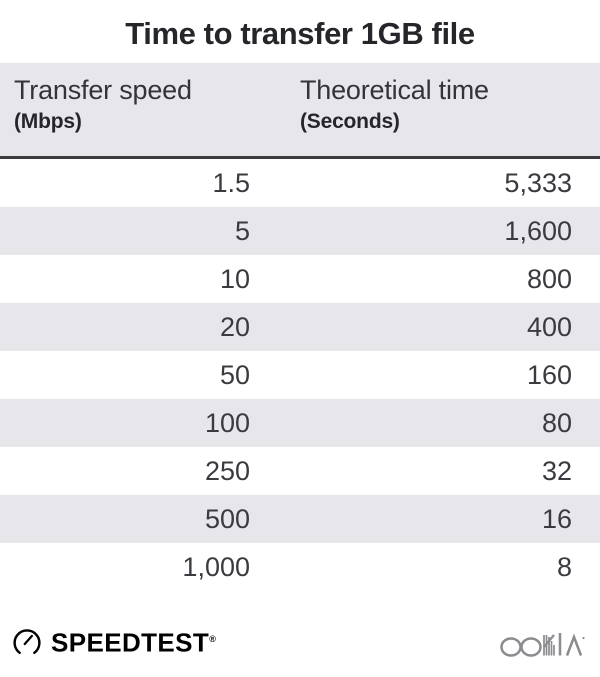  What do you see at coordinates (538, 182) in the screenshot?
I see `cell-theoretical-time: 5,333` at bounding box center [538, 182].